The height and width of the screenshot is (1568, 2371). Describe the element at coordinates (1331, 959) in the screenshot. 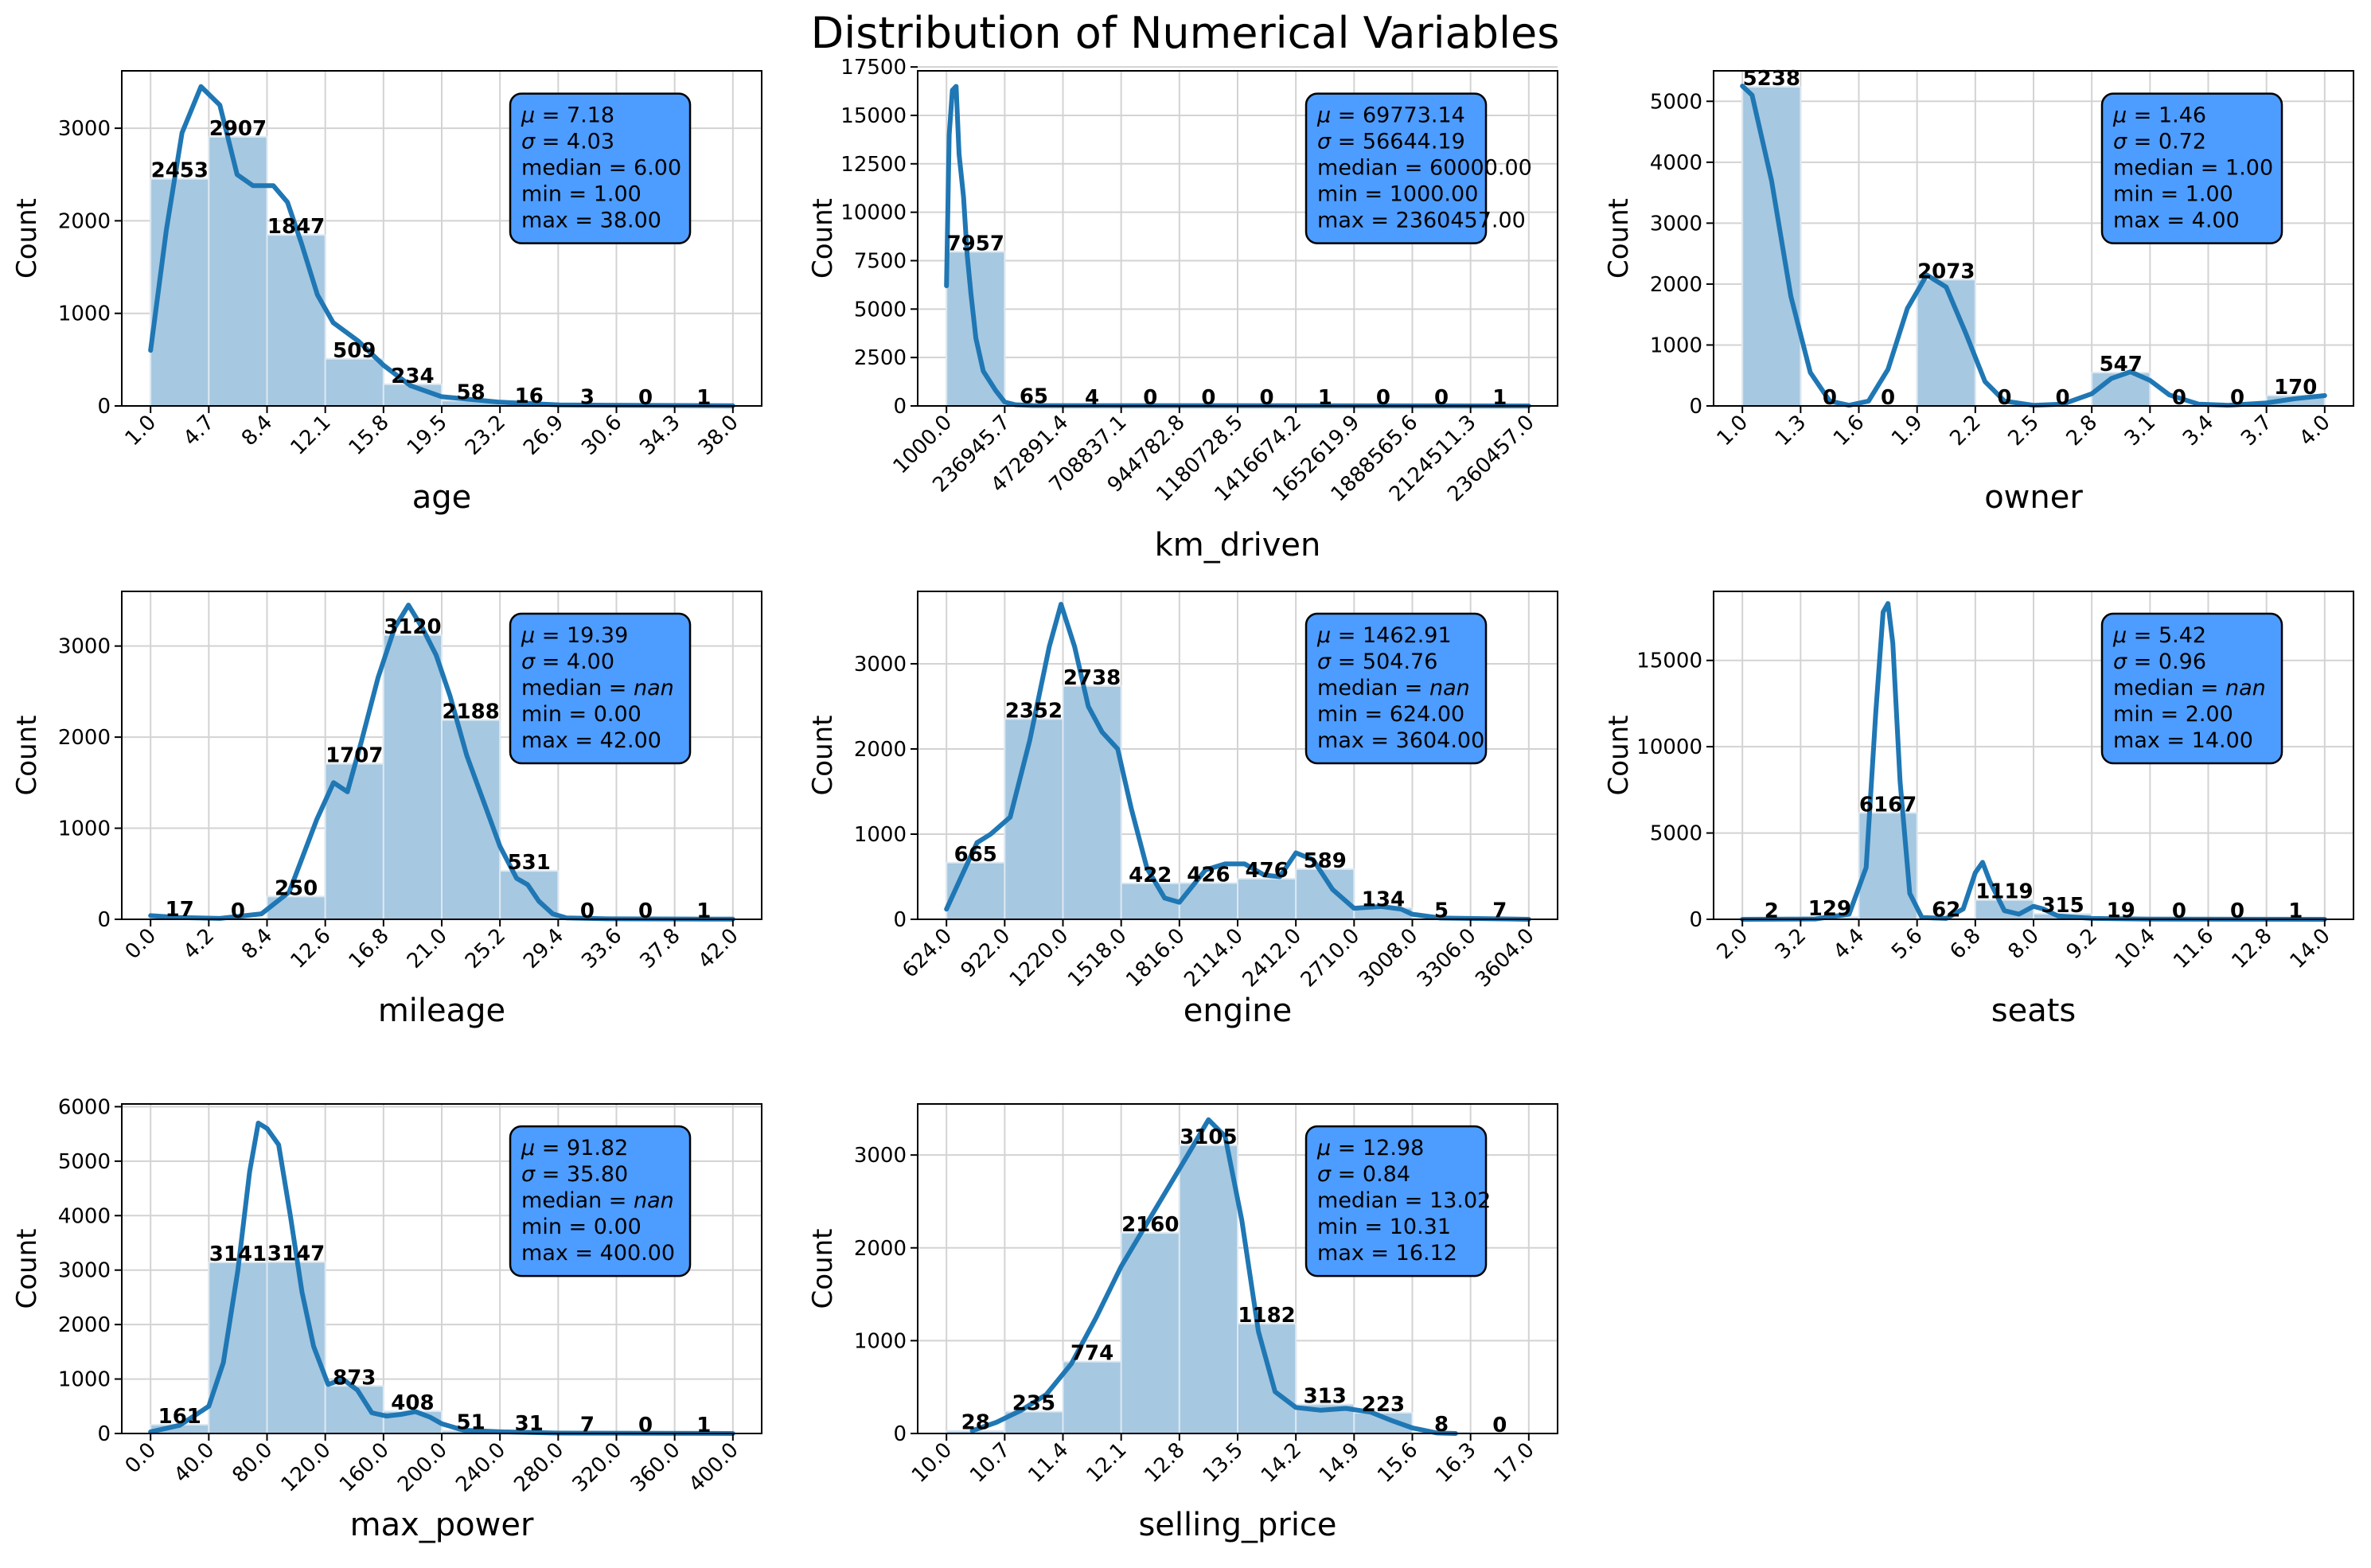

I see `x-tick-label: 2710.0` at that location.